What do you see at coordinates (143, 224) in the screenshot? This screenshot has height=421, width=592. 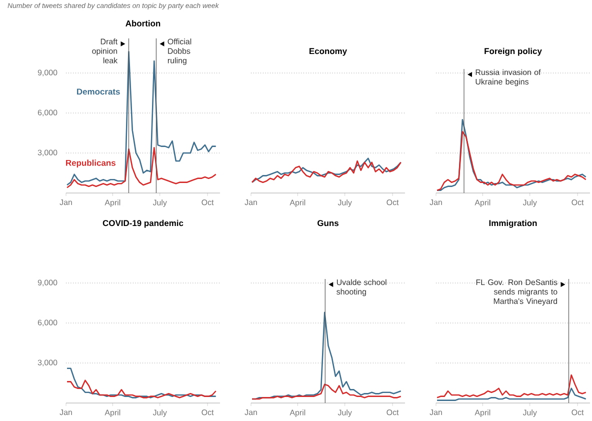 I see `chart-title: COVID-19 pandemic` at bounding box center [143, 224].